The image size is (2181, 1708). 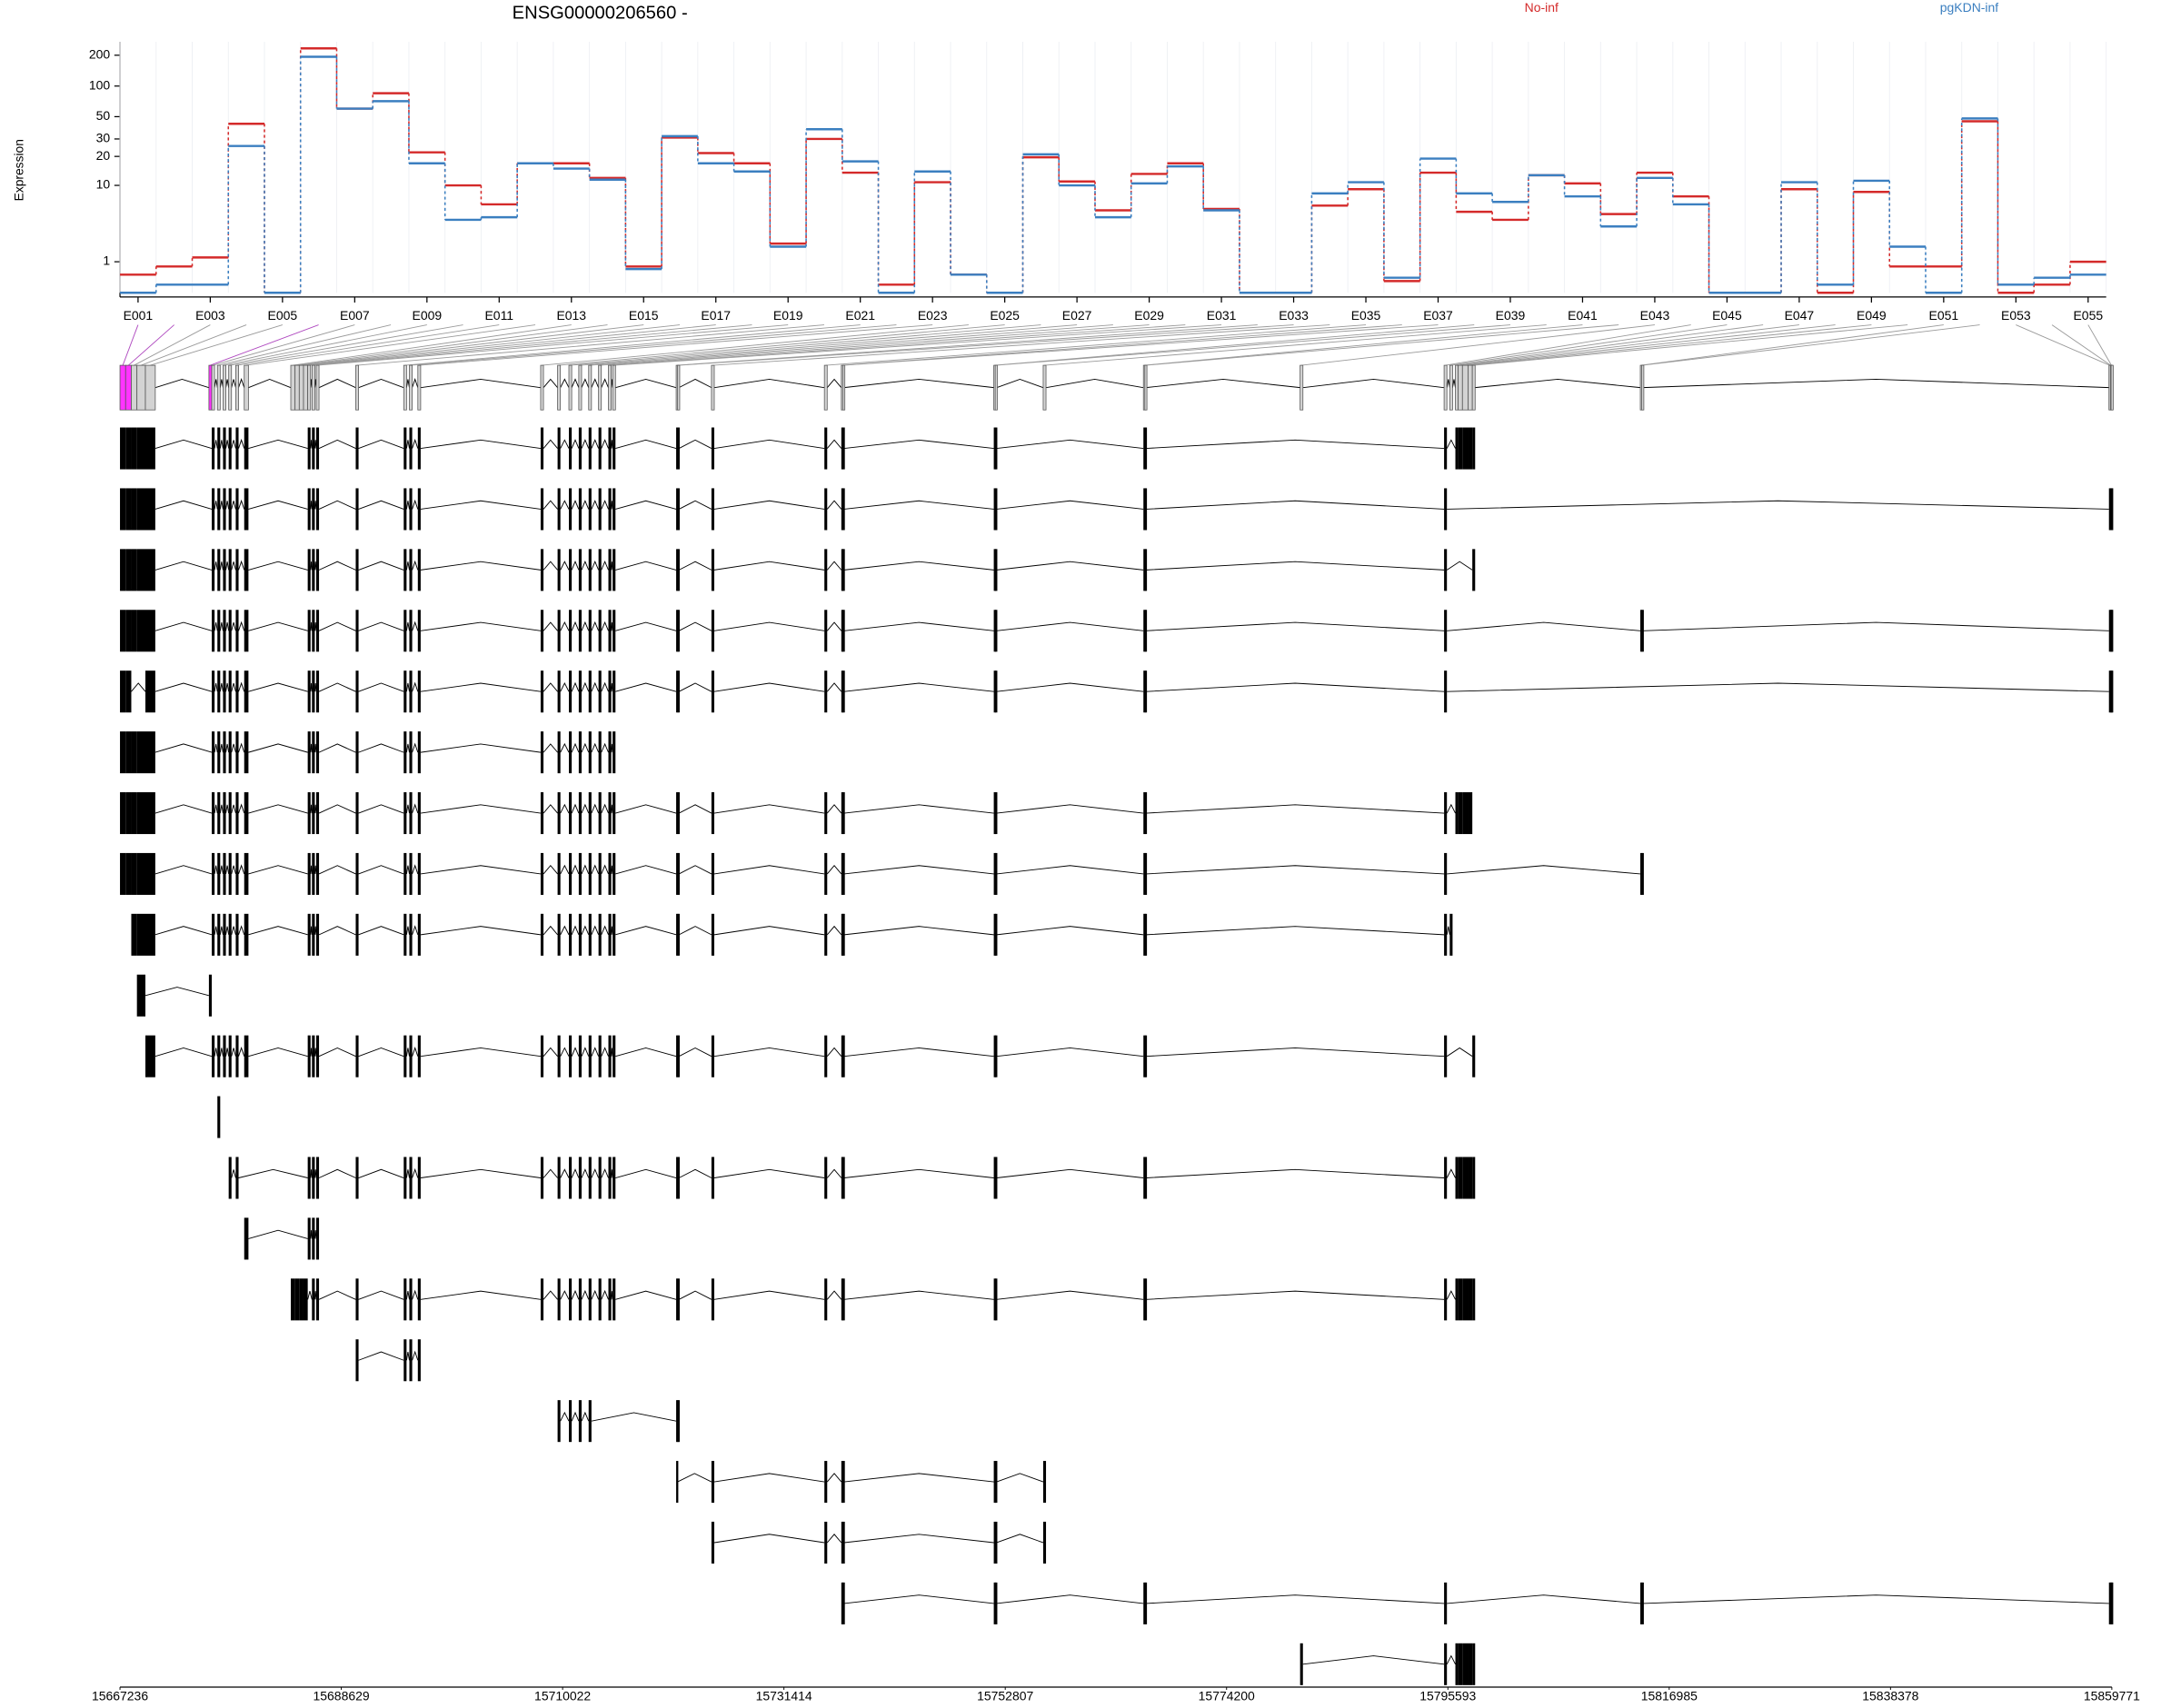 I want to click on y-tick-label: 1, so click(x=106, y=260).